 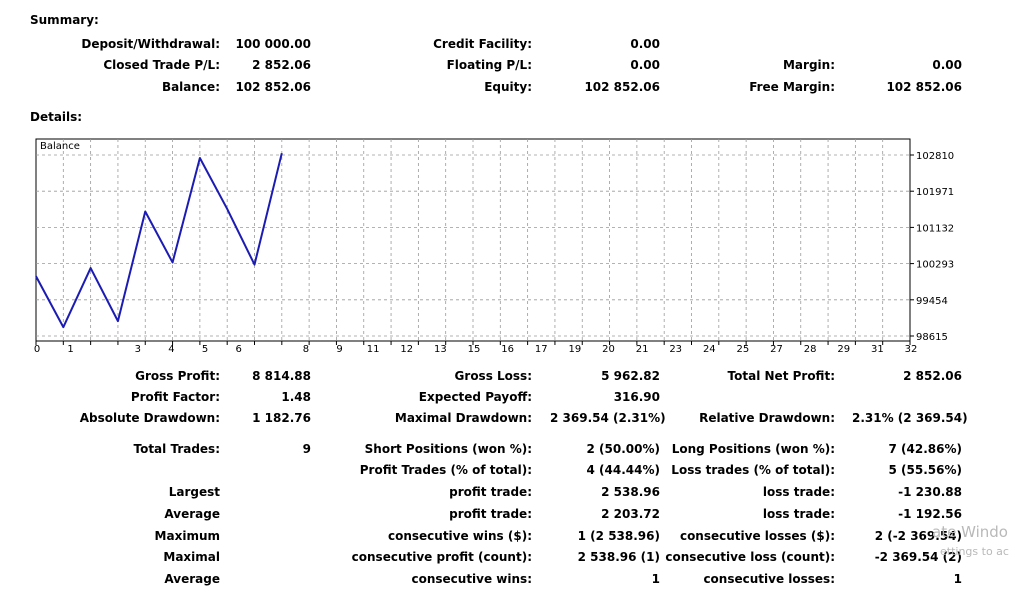 I want to click on details-value: 1 182.76, so click(x=281, y=418).